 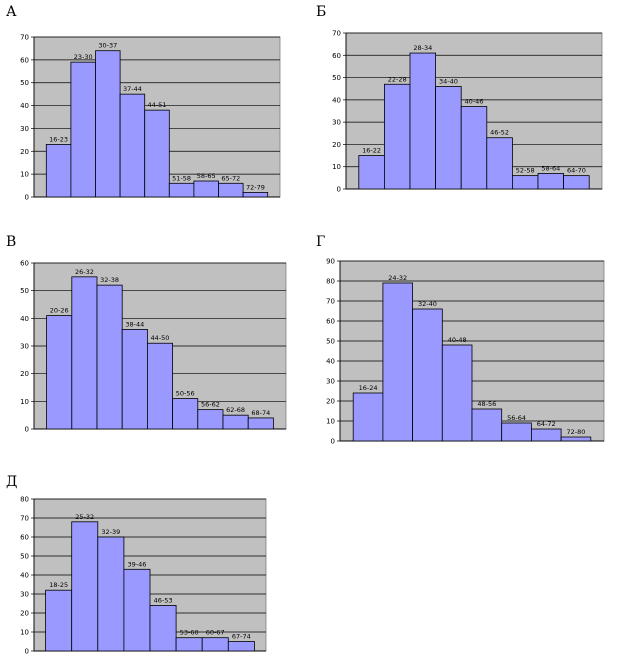 I want to click on bar-label: 16-22, so click(x=371, y=151).